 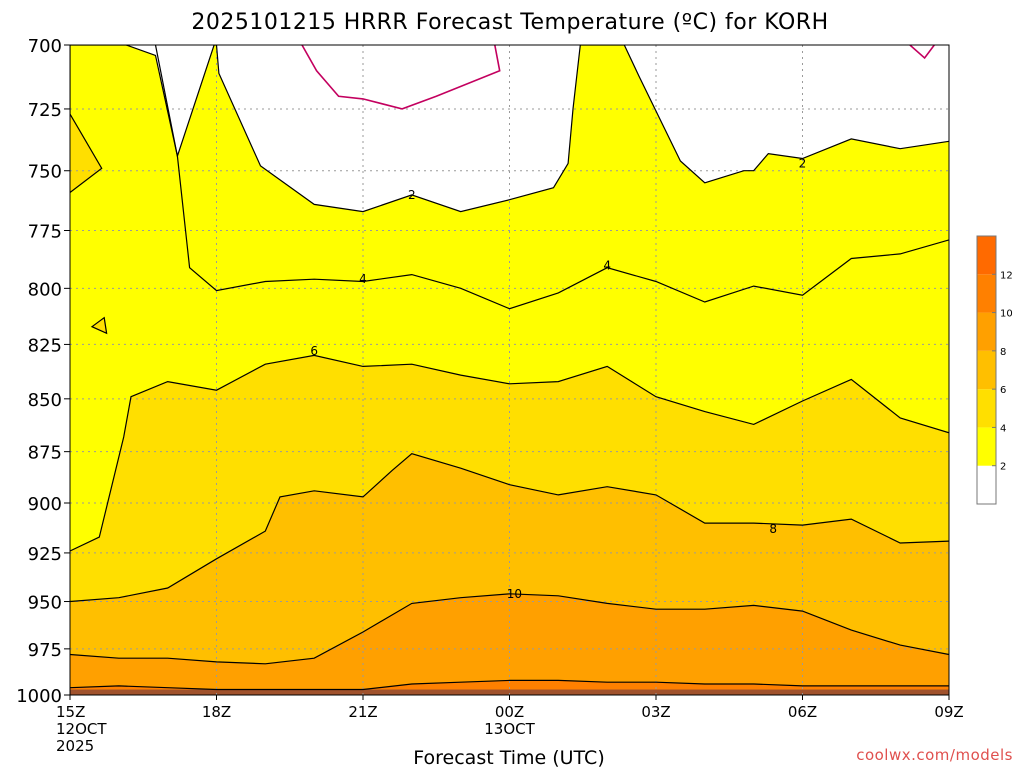 What do you see at coordinates (216, 712) in the screenshot?
I see `x-tick-label: 18Z` at bounding box center [216, 712].